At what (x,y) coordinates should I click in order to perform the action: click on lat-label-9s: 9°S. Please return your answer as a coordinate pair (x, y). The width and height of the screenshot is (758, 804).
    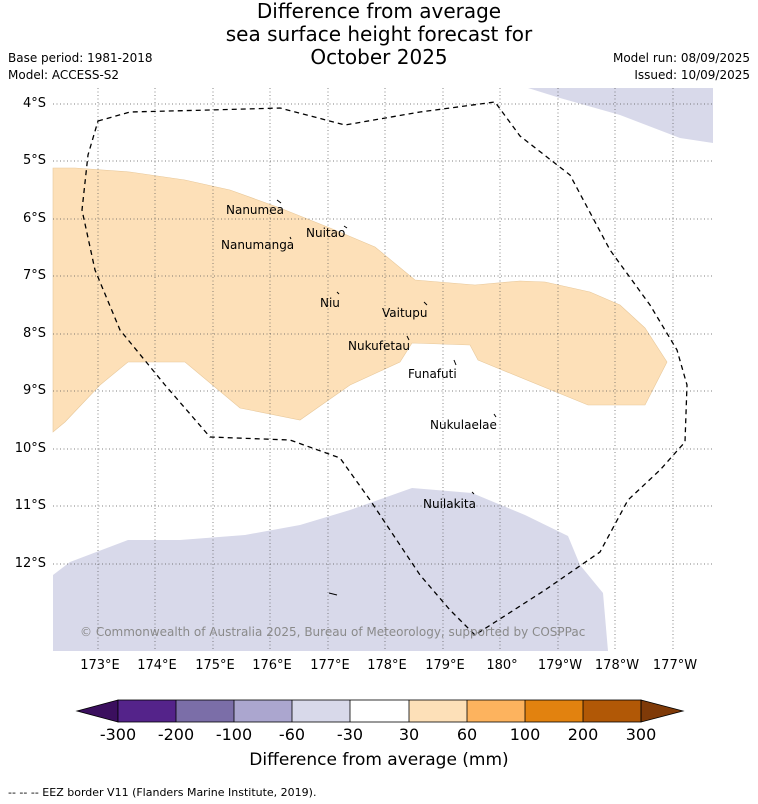
    Looking at the image, I should click on (34, 390).